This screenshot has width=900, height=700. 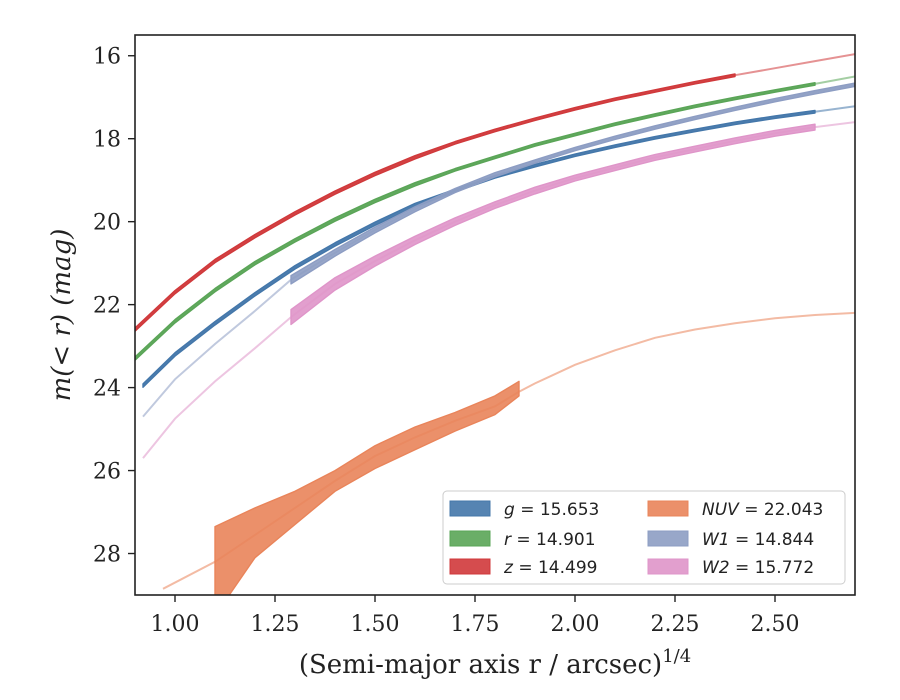 What do you see at coordinates (107, 306) in the screenshot?
I see `y-tick-label: 22` at bounding box center [107, 306].